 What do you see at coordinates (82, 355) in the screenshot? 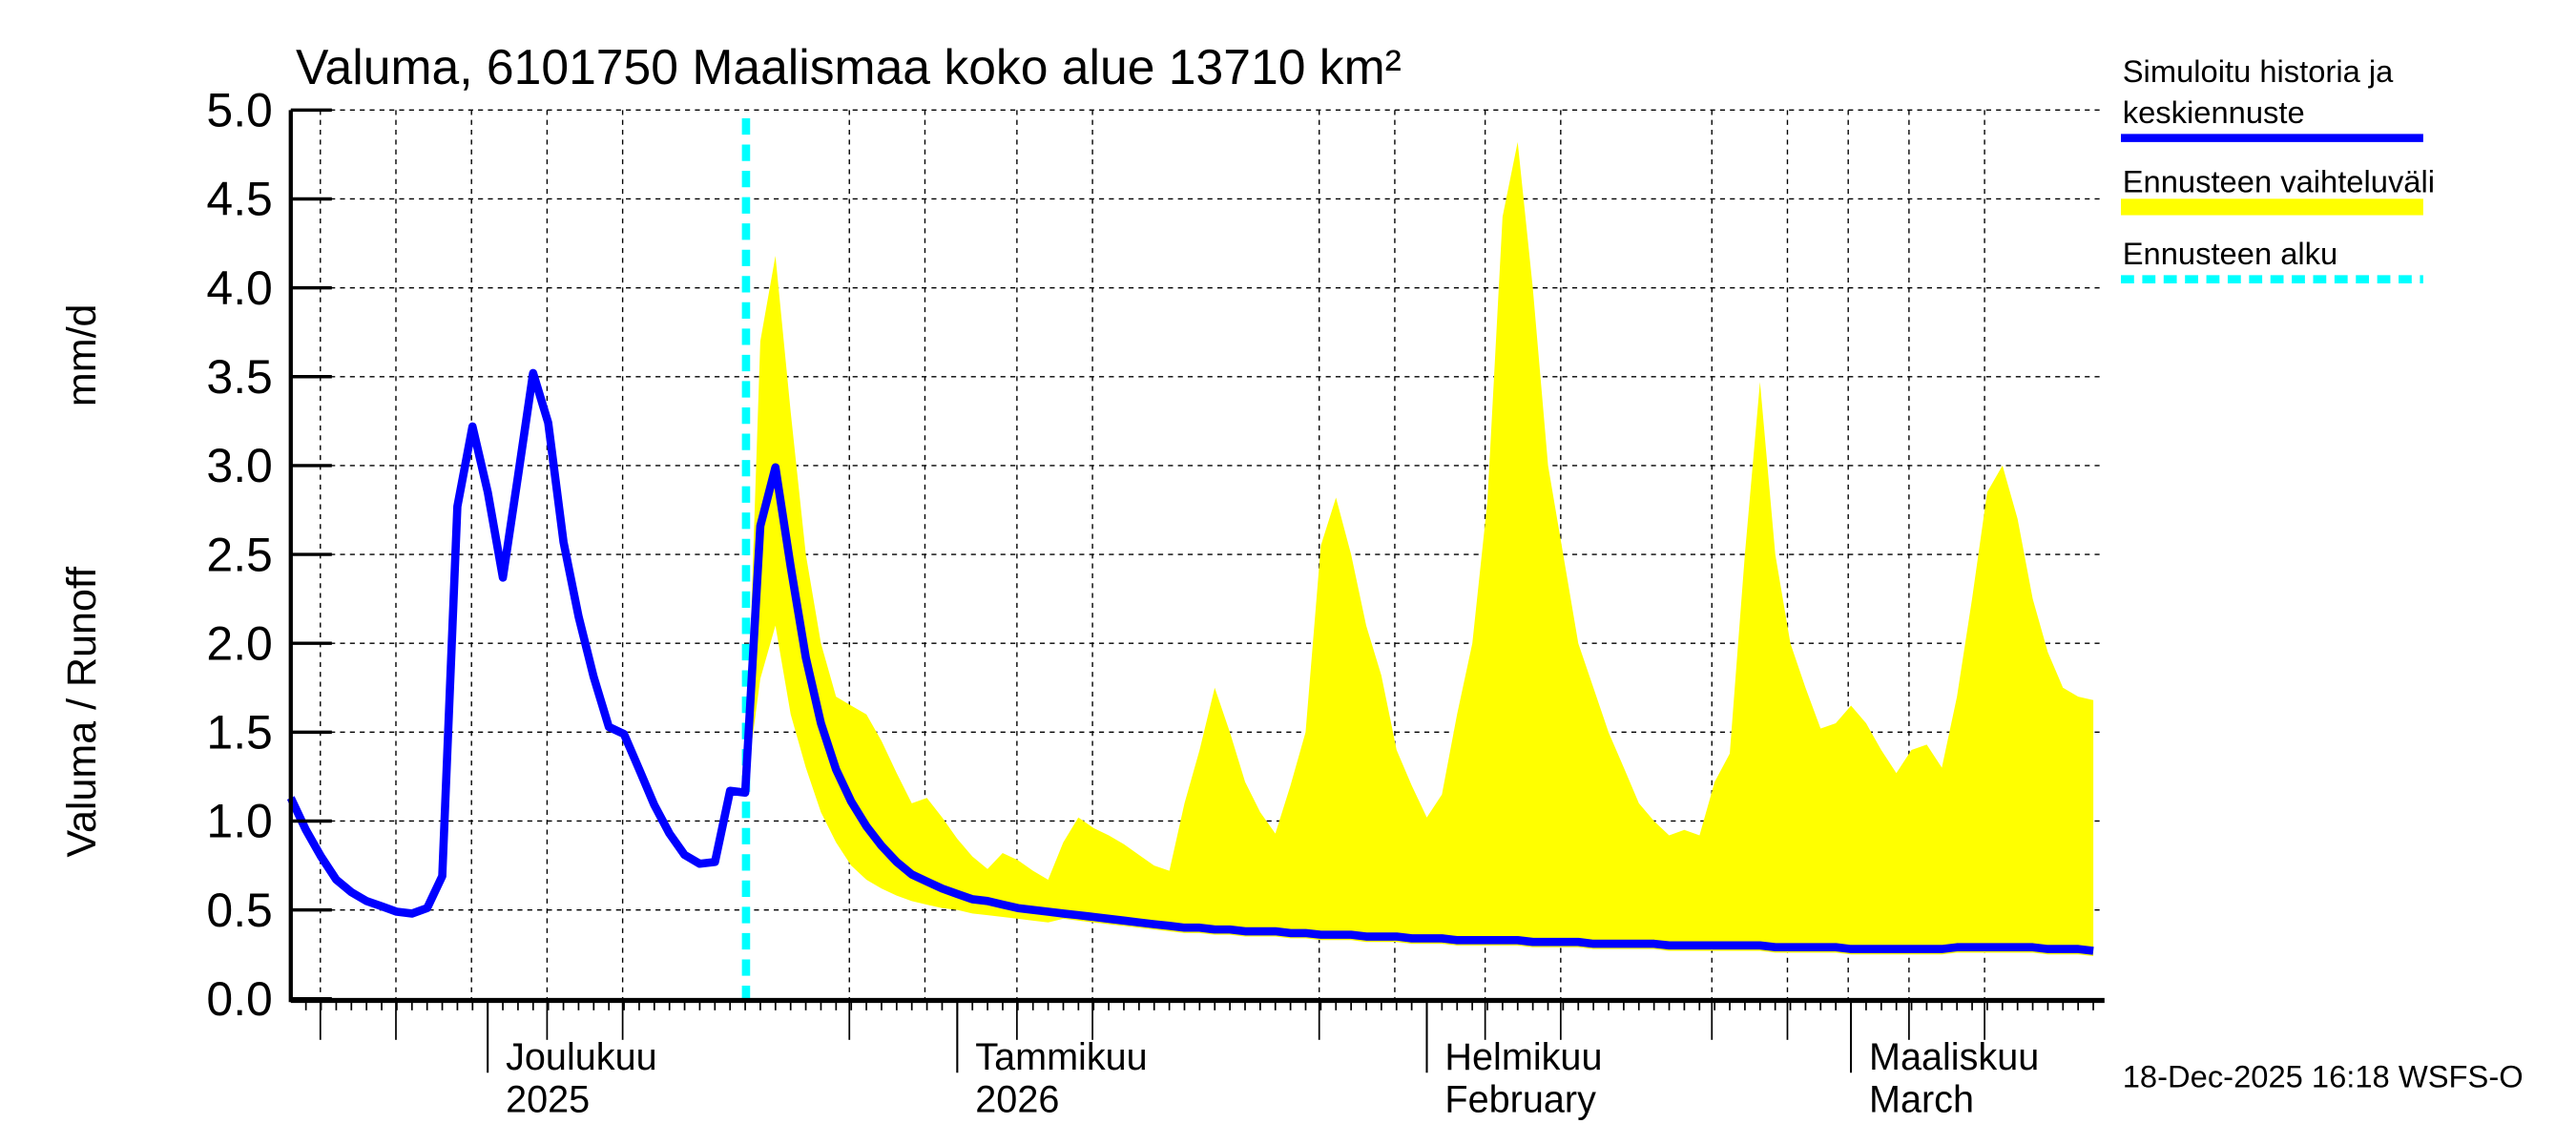
I see `y-axis-unit: mm/d` at bounding box center [82, 355].